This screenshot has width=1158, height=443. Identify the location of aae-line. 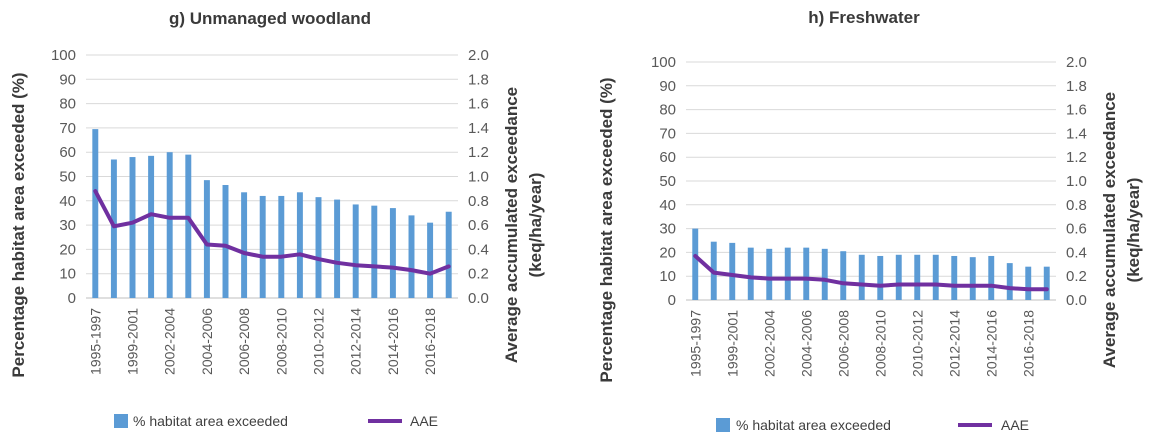
(272, 232).